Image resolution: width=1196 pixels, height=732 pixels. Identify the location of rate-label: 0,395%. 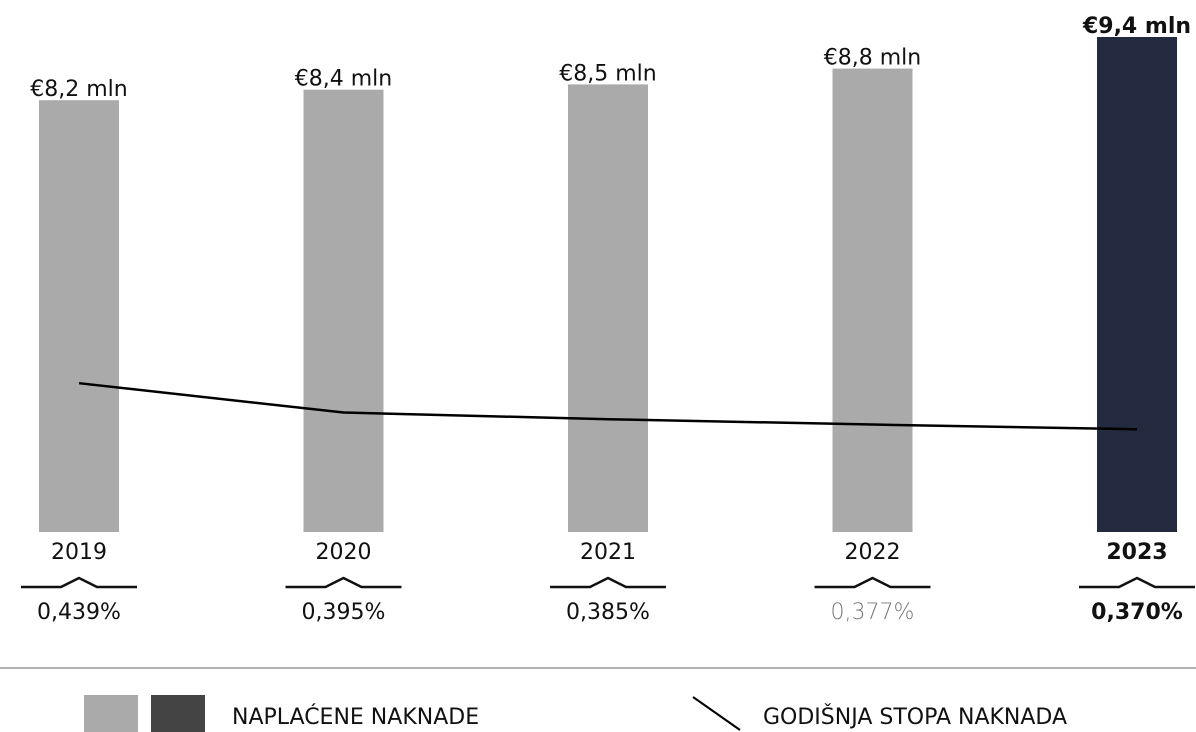
(344, 612).